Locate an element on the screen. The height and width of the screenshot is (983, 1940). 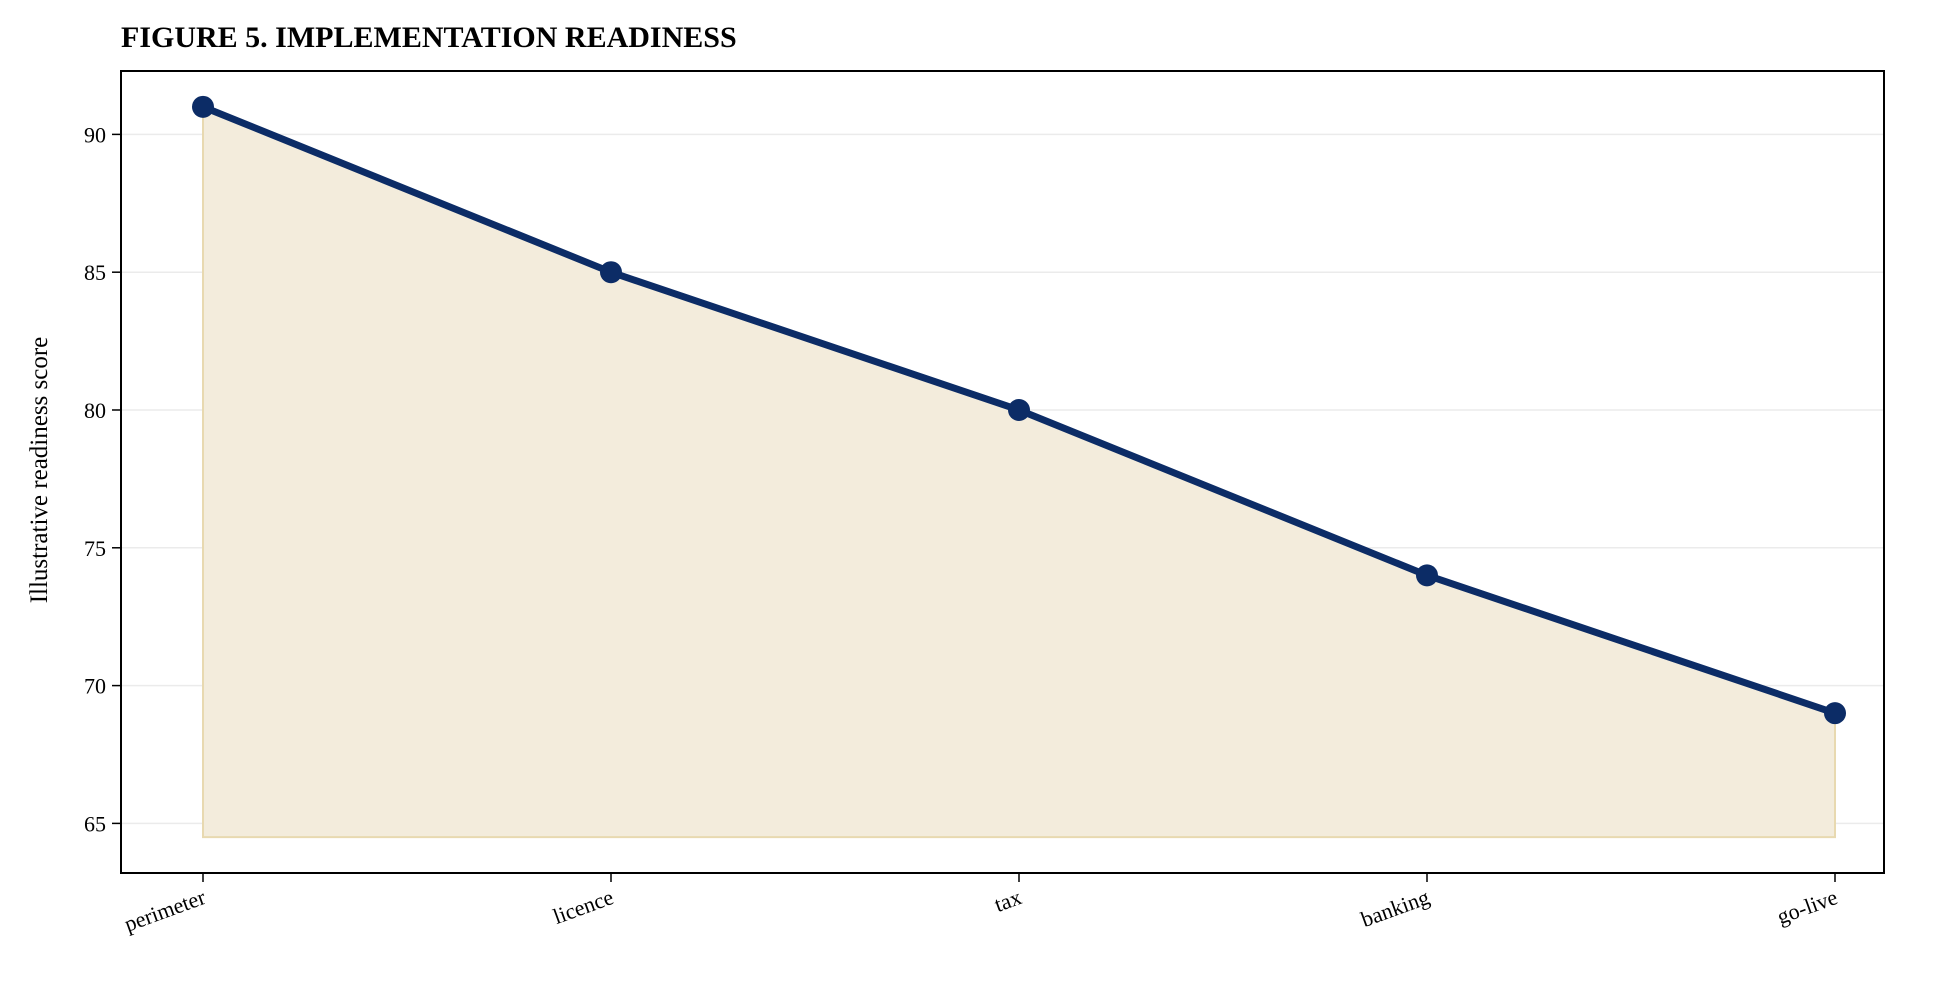
x-tick-label: tax is located at coordinates (1008, 900).